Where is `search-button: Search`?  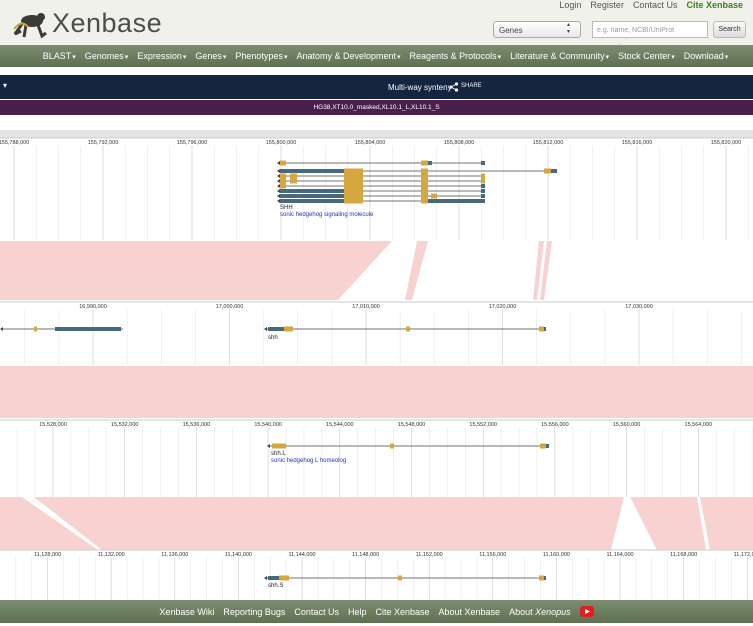
search-button: Search is located at coordinates (729, 29).